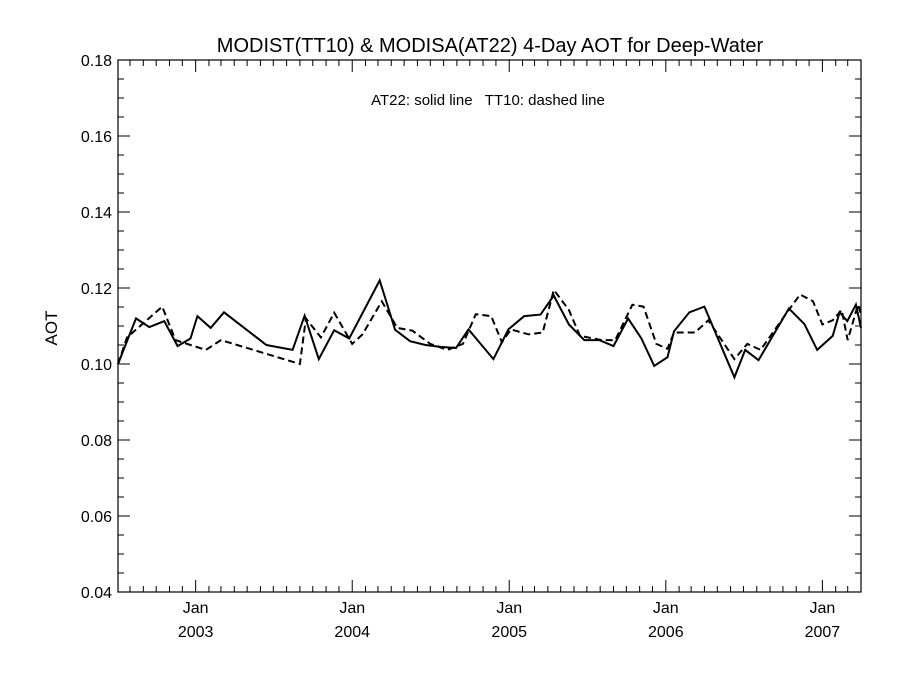  I want to click on x-tick-label-year: 2004, so click(352, 632).